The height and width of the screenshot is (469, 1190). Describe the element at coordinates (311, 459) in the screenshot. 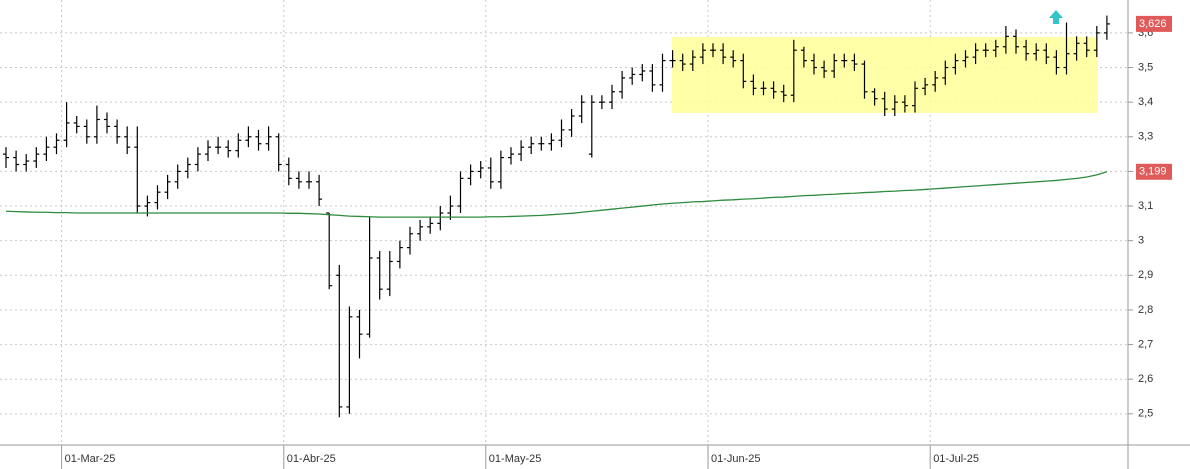

I see `x-tick-label: 01-Abr-25` at that location.